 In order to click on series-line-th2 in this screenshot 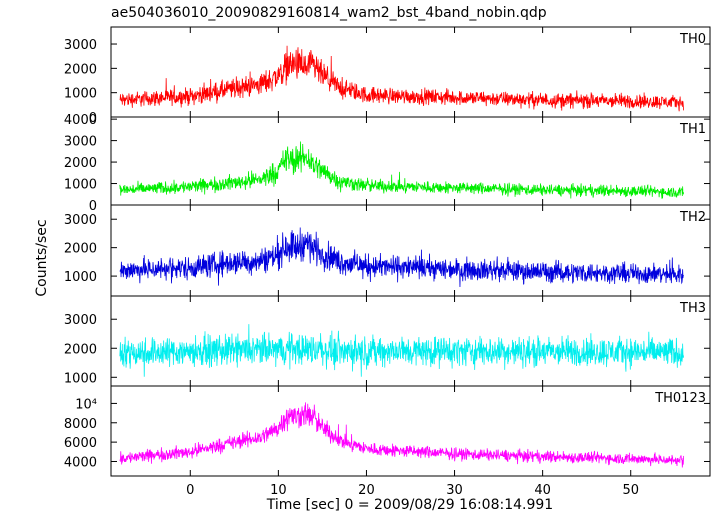, I will do `click(401, 257)`.